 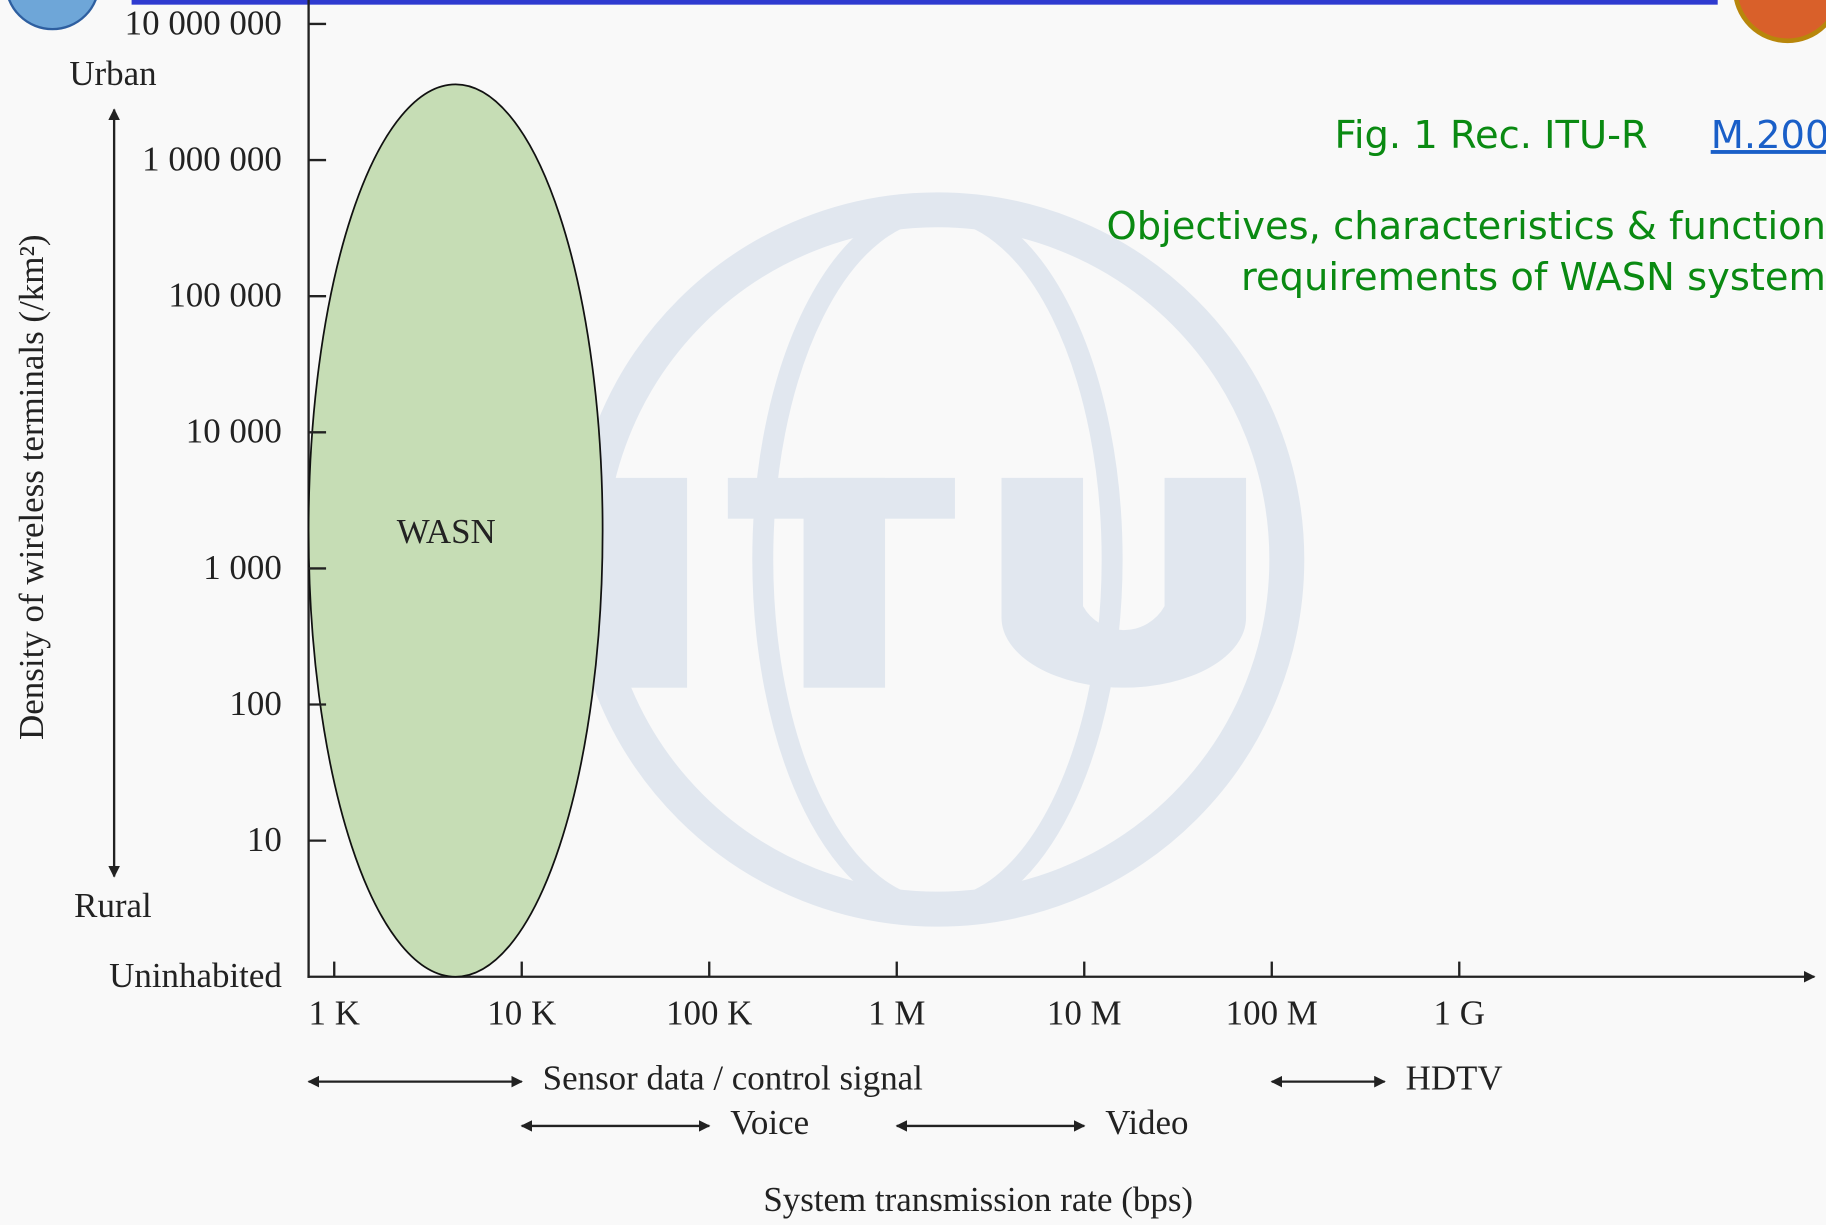 What do you see at coordinates (1146, 1122) in the screenshot?
I see `range-label: Video` at bounding box center [1146, 1122].